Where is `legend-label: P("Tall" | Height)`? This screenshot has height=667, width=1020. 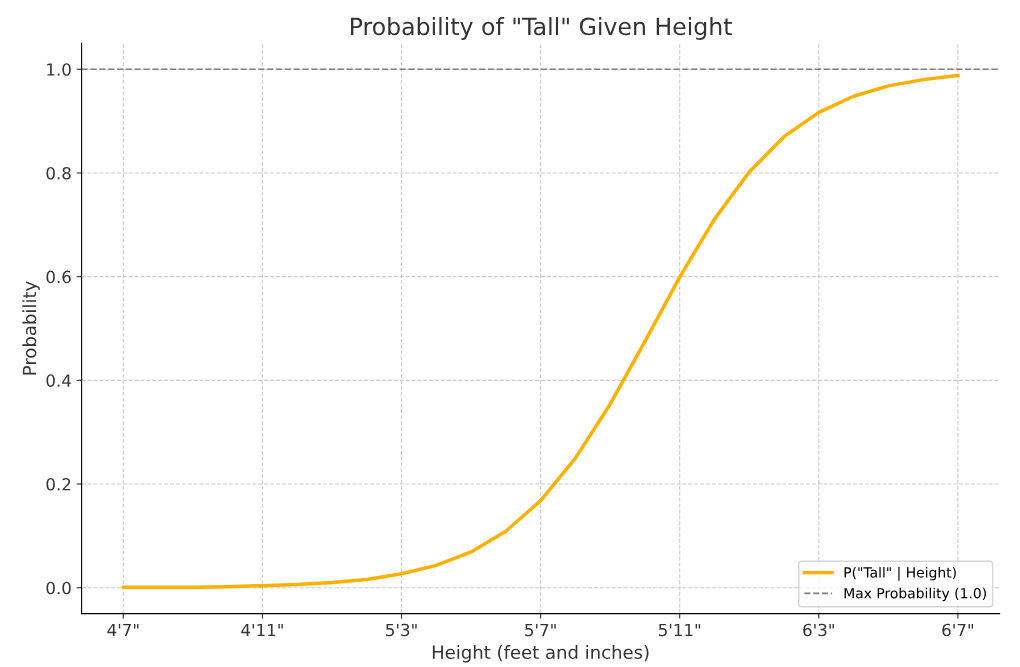
legend-label: P("Tall" | Height) is located at coordinates (900, 573).